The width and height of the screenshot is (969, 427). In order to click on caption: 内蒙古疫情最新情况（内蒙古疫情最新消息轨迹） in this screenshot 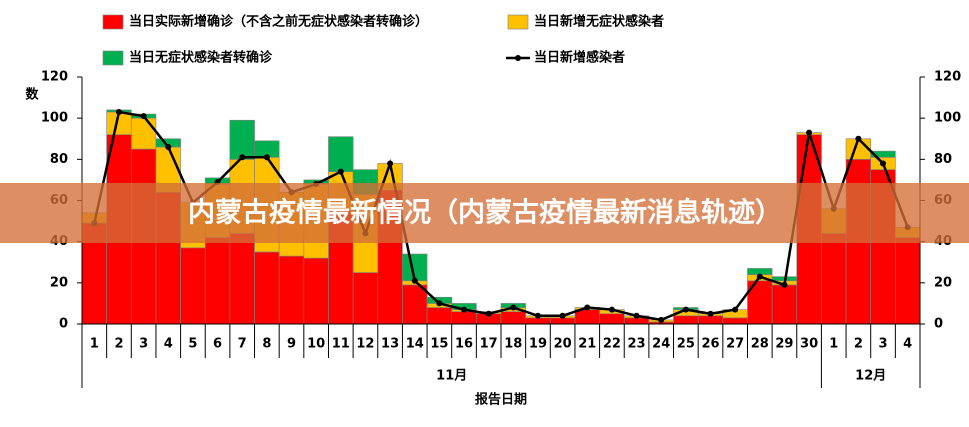, I will do `click(485, 213)`.